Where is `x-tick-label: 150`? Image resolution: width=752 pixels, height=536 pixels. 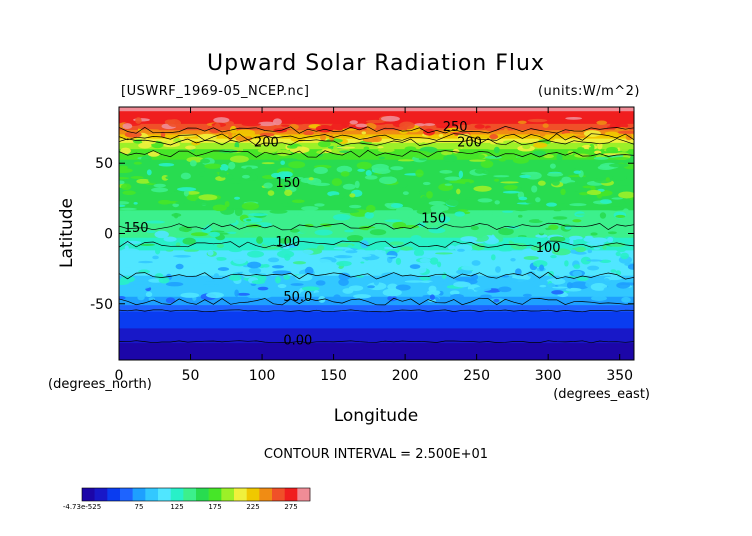
x-tick-label: 150 is located at coordinates (333, 376).